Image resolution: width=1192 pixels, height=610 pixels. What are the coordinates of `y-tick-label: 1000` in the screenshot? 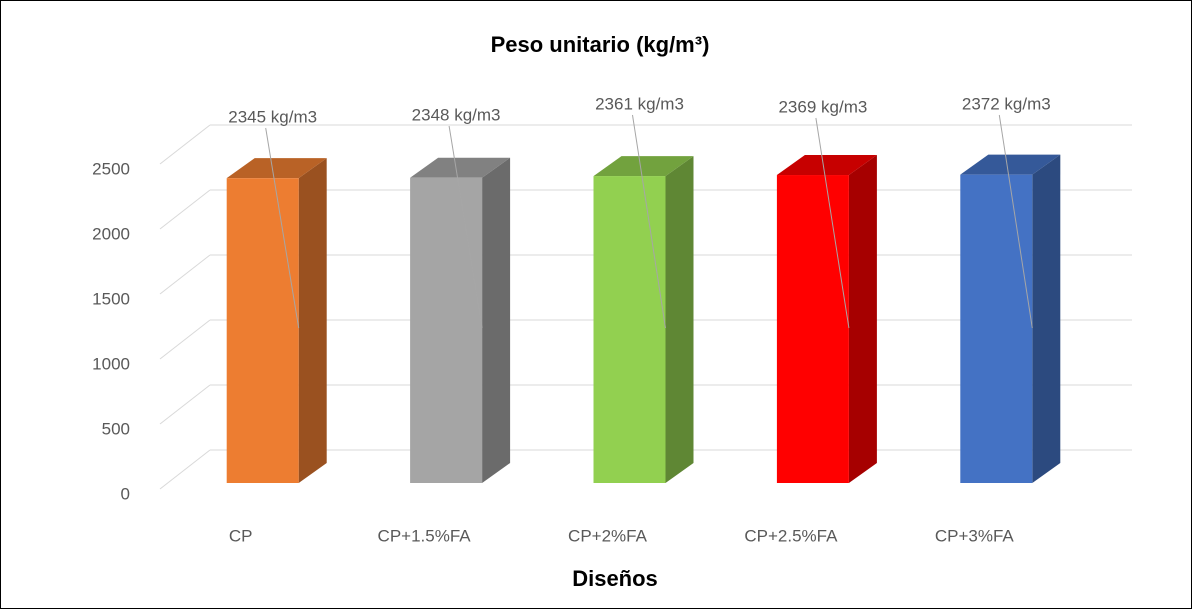 It's located at (111, 363).